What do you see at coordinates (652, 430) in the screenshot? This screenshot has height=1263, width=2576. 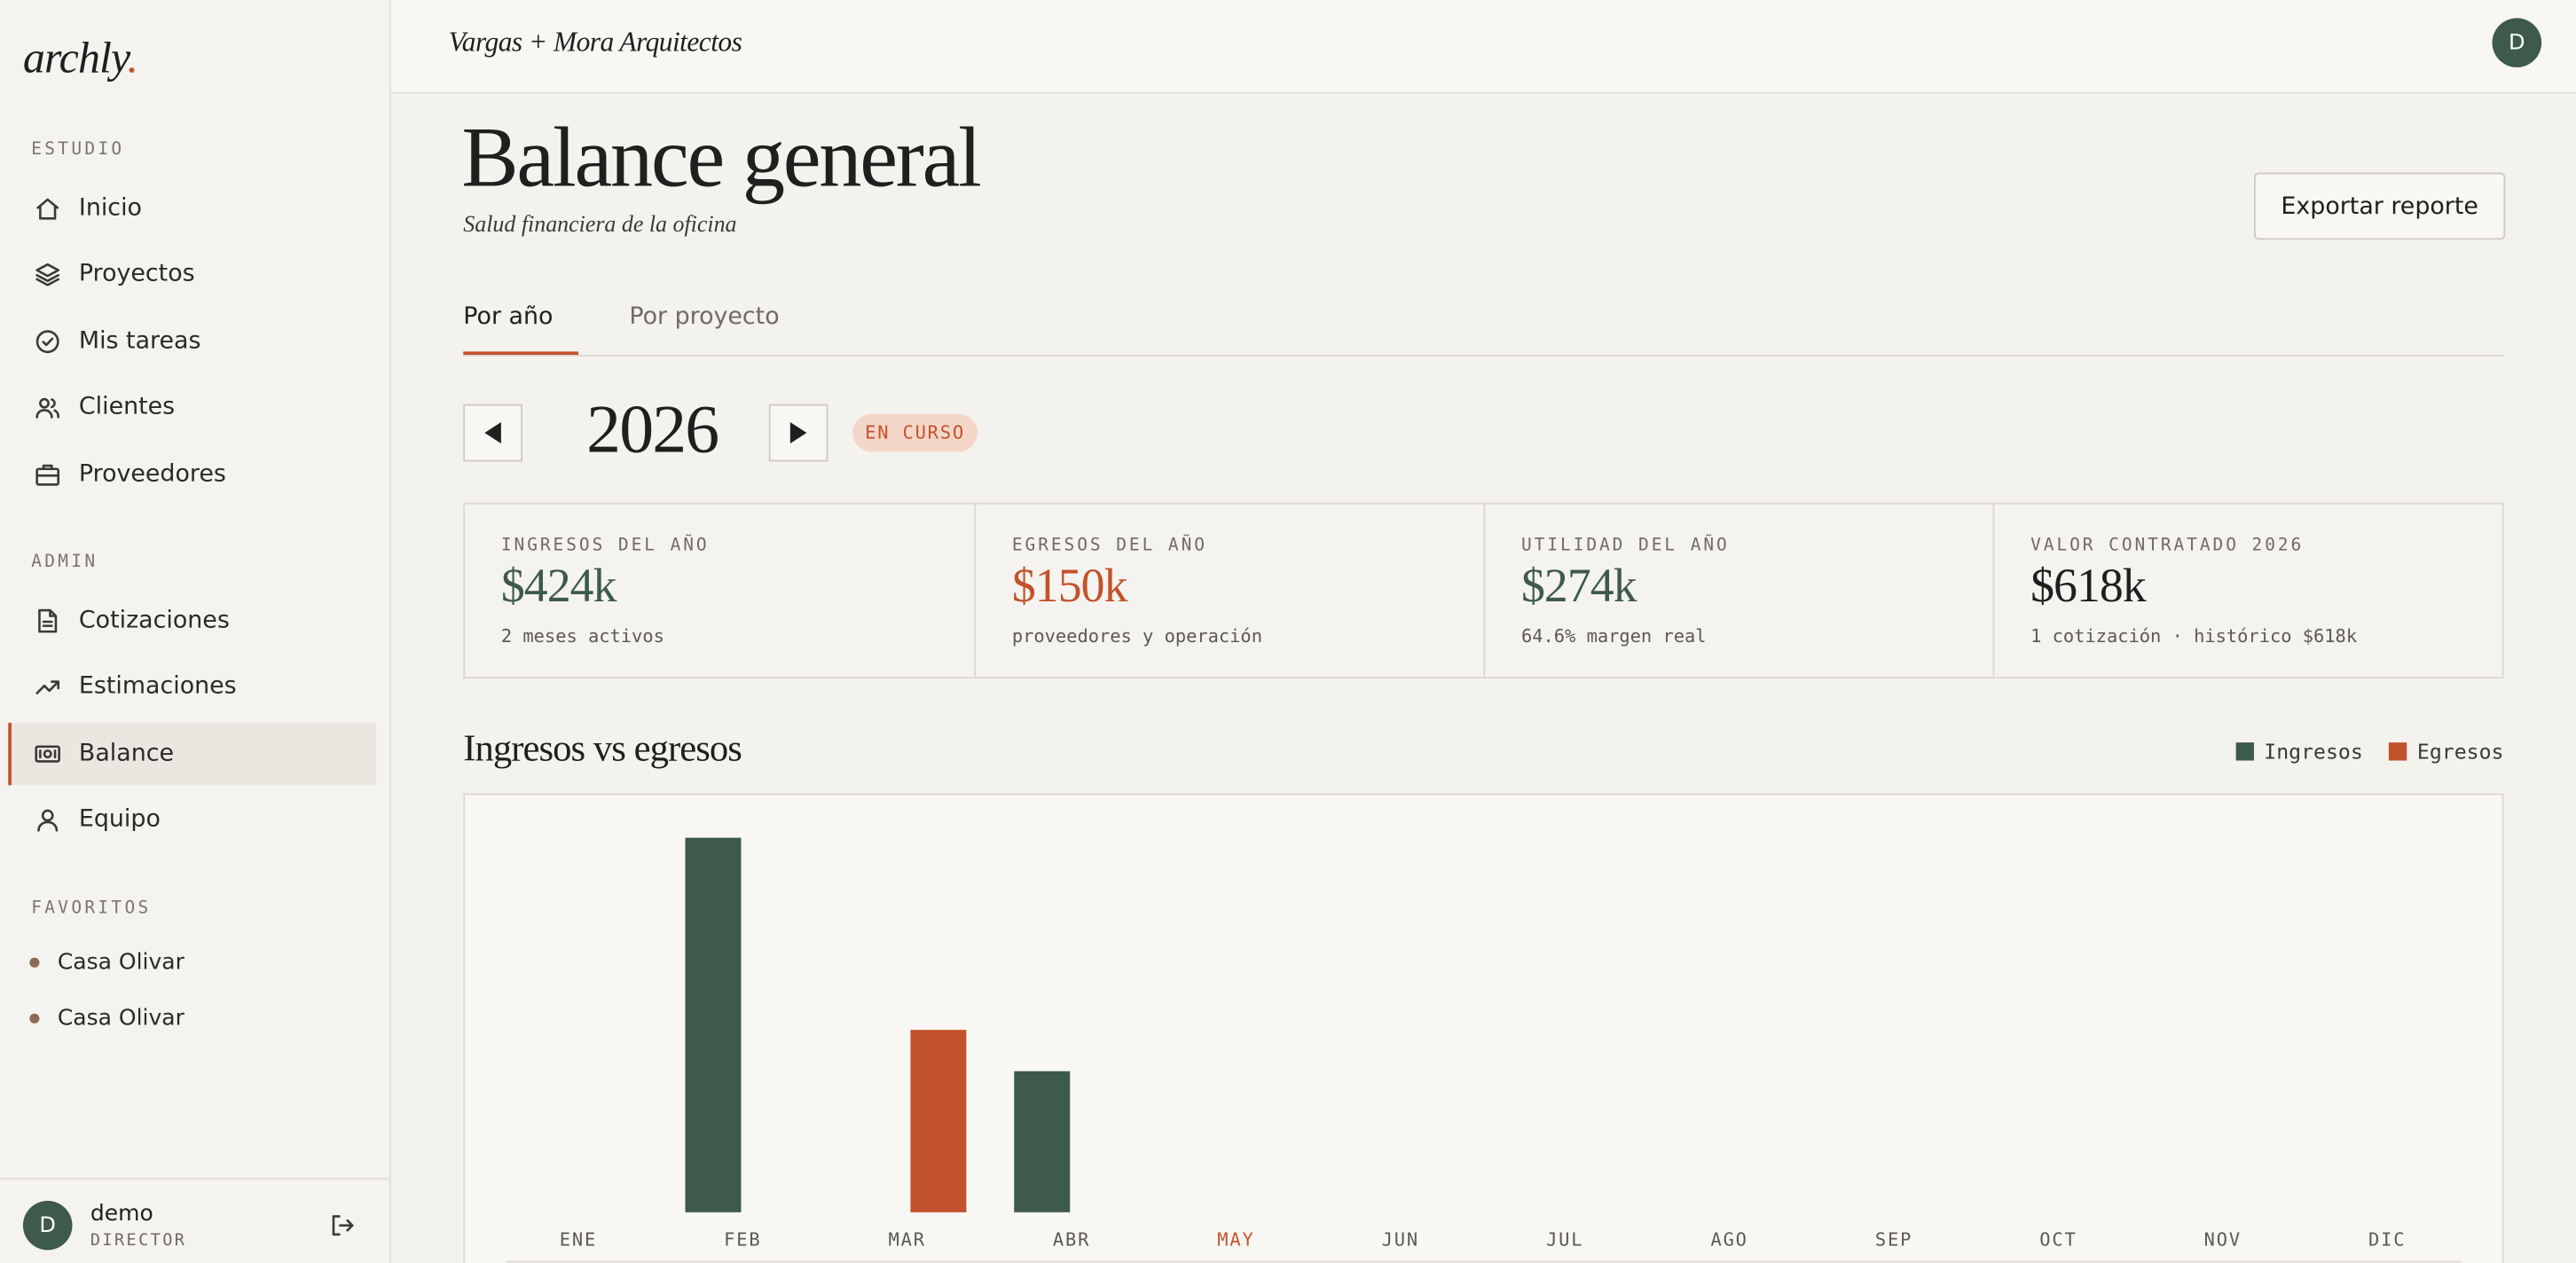 I see `year: 2026` at bounding box center [652, 430].